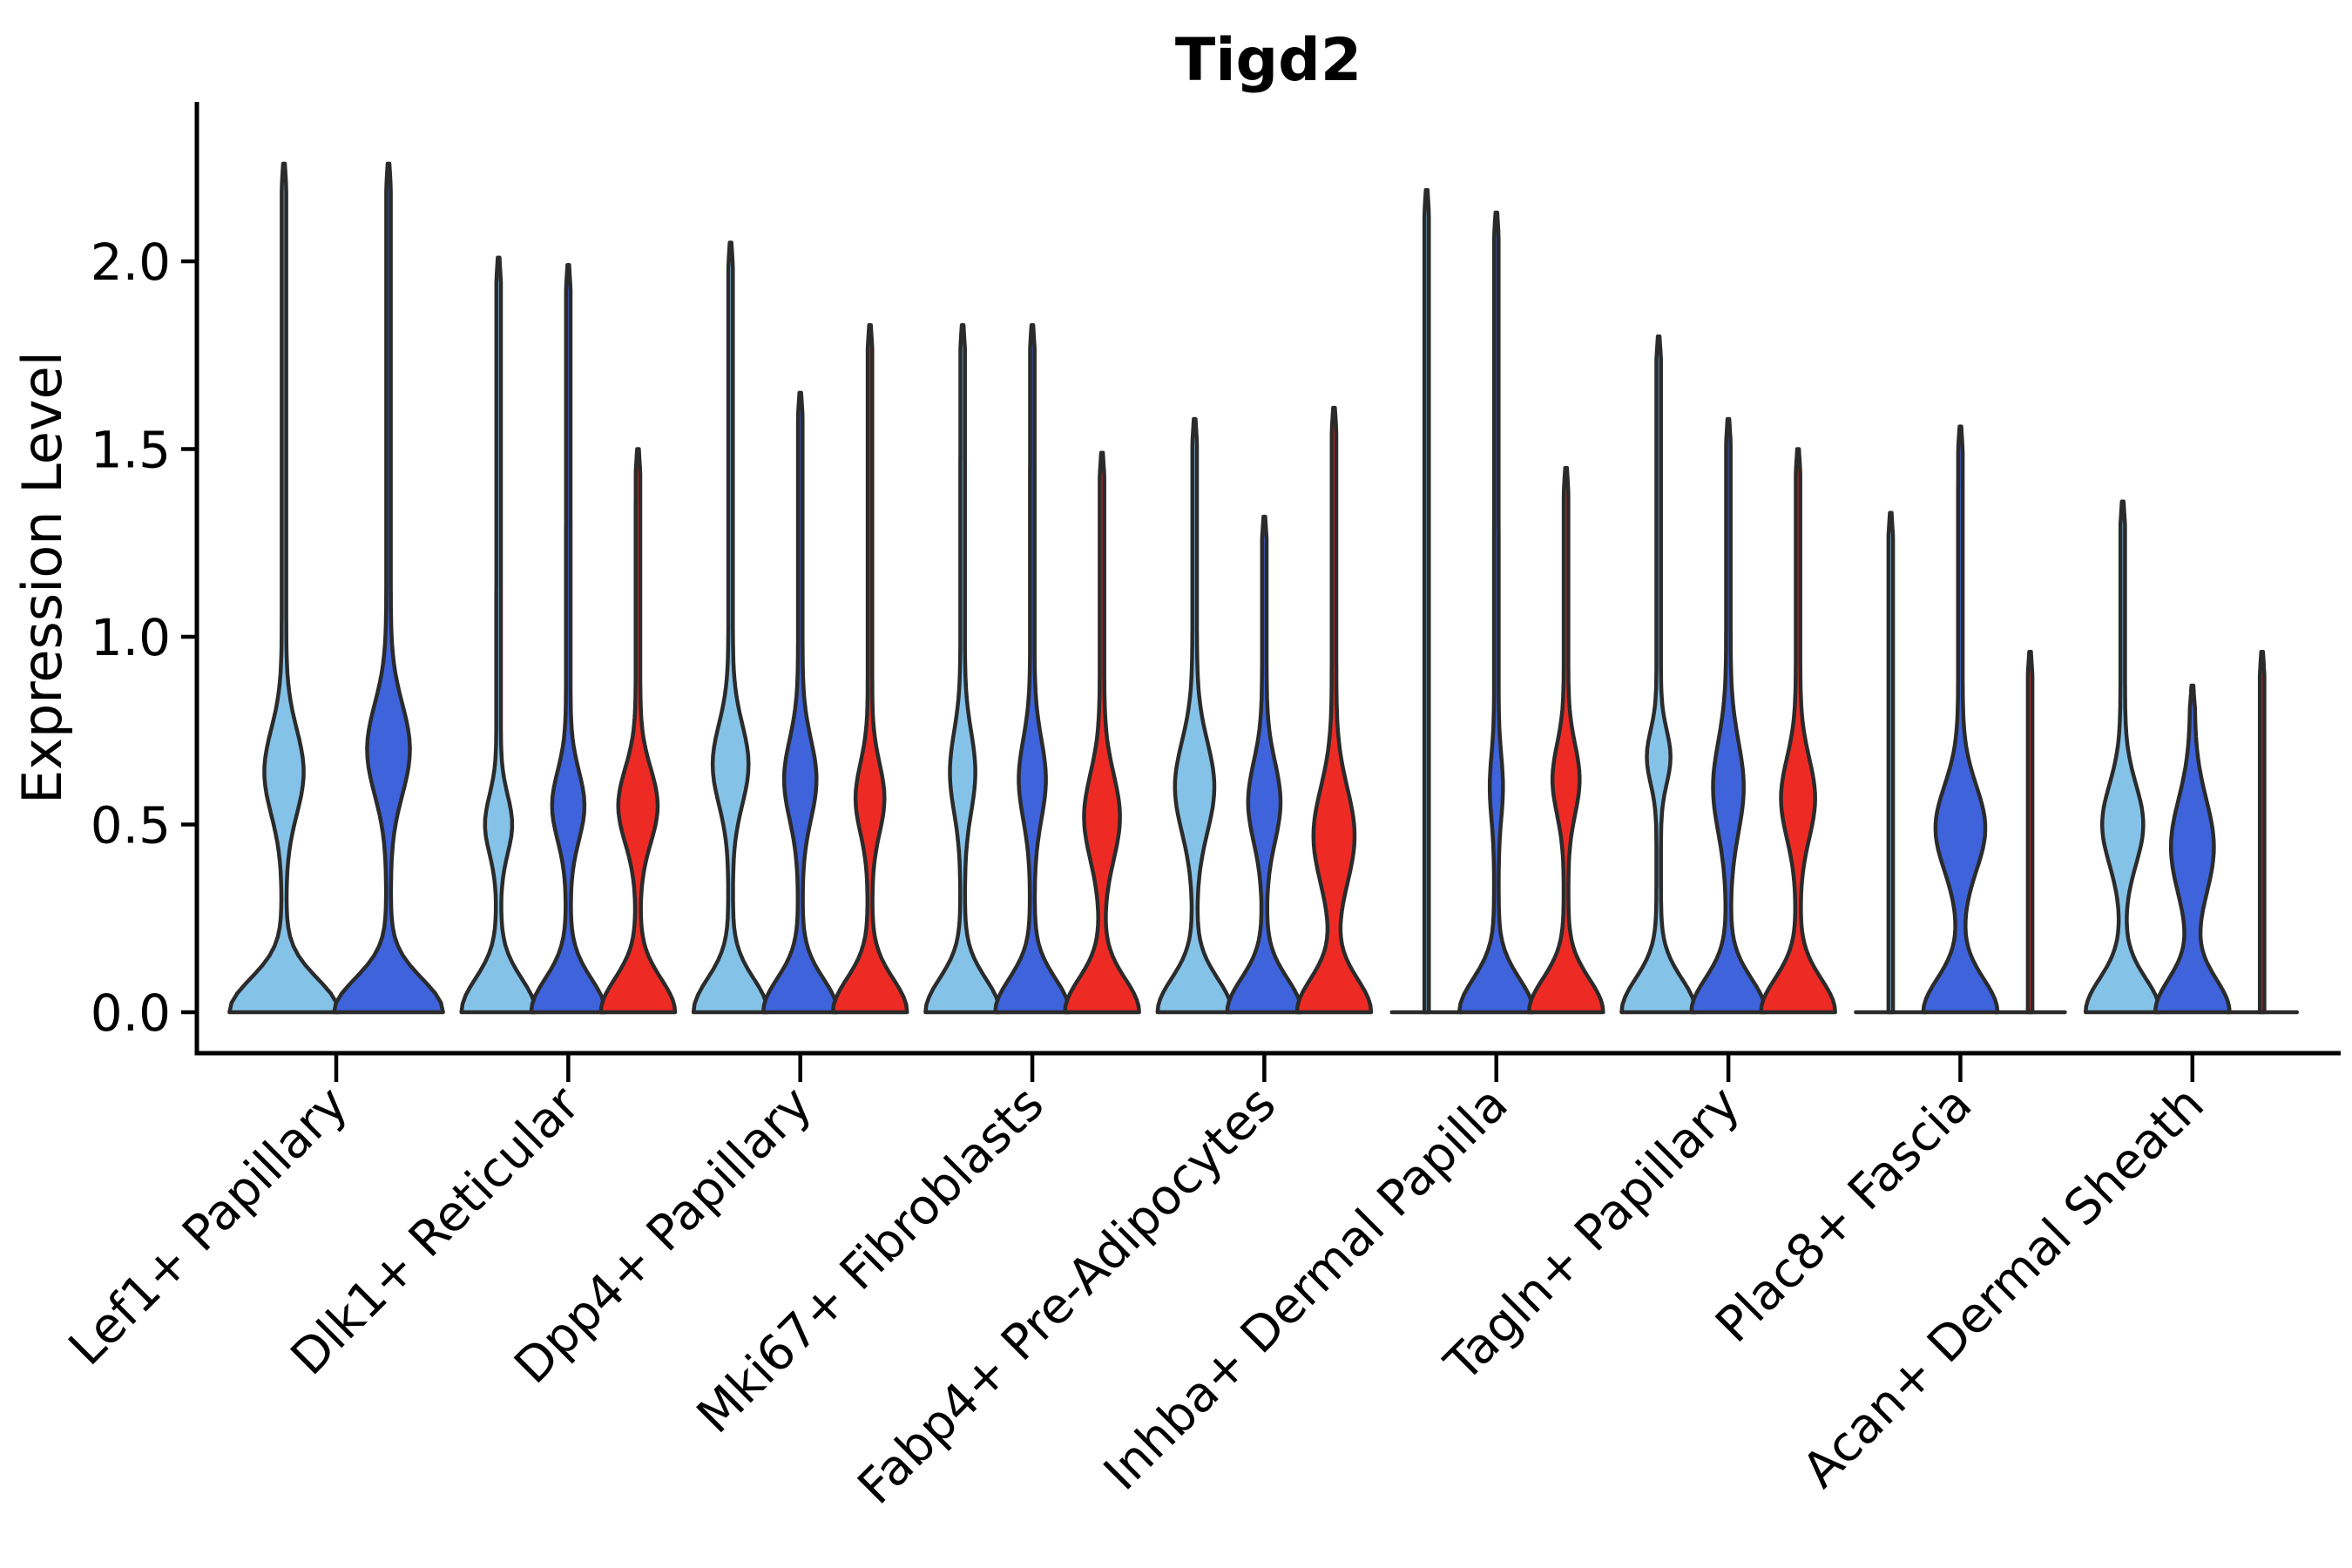  I want to click on y-tick-label: 1.5, so click(131, 450).